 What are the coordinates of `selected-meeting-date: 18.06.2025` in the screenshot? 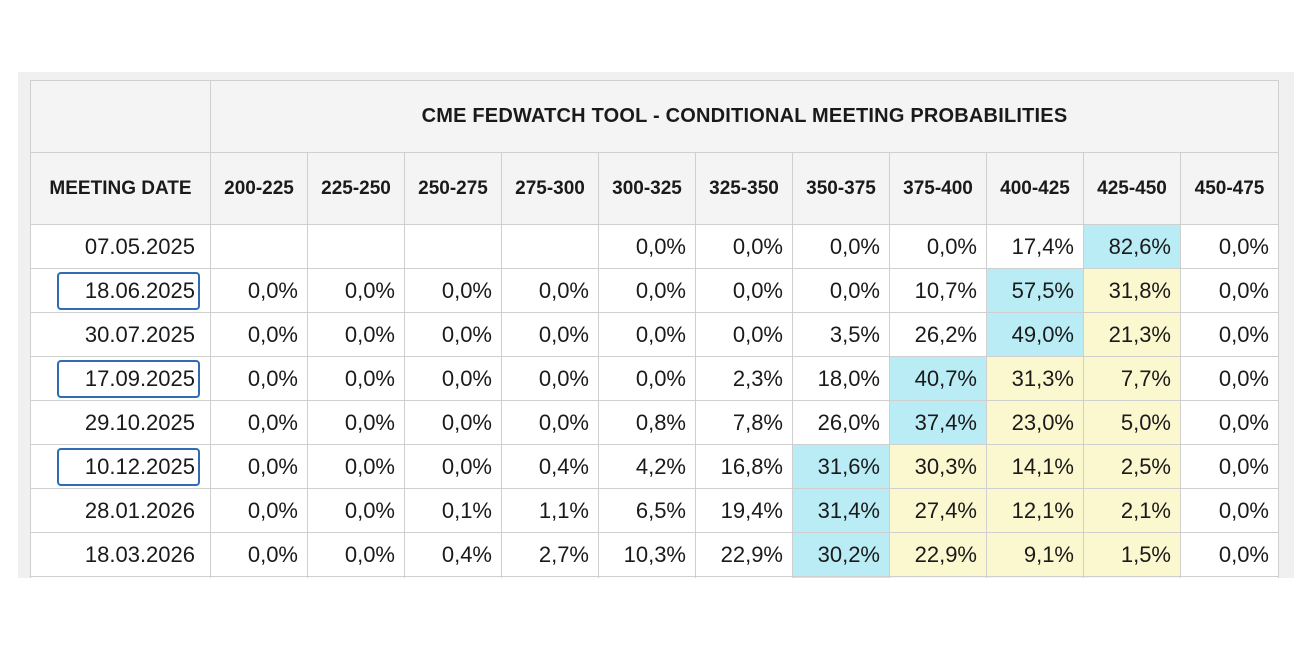 It's located at (128, 290).